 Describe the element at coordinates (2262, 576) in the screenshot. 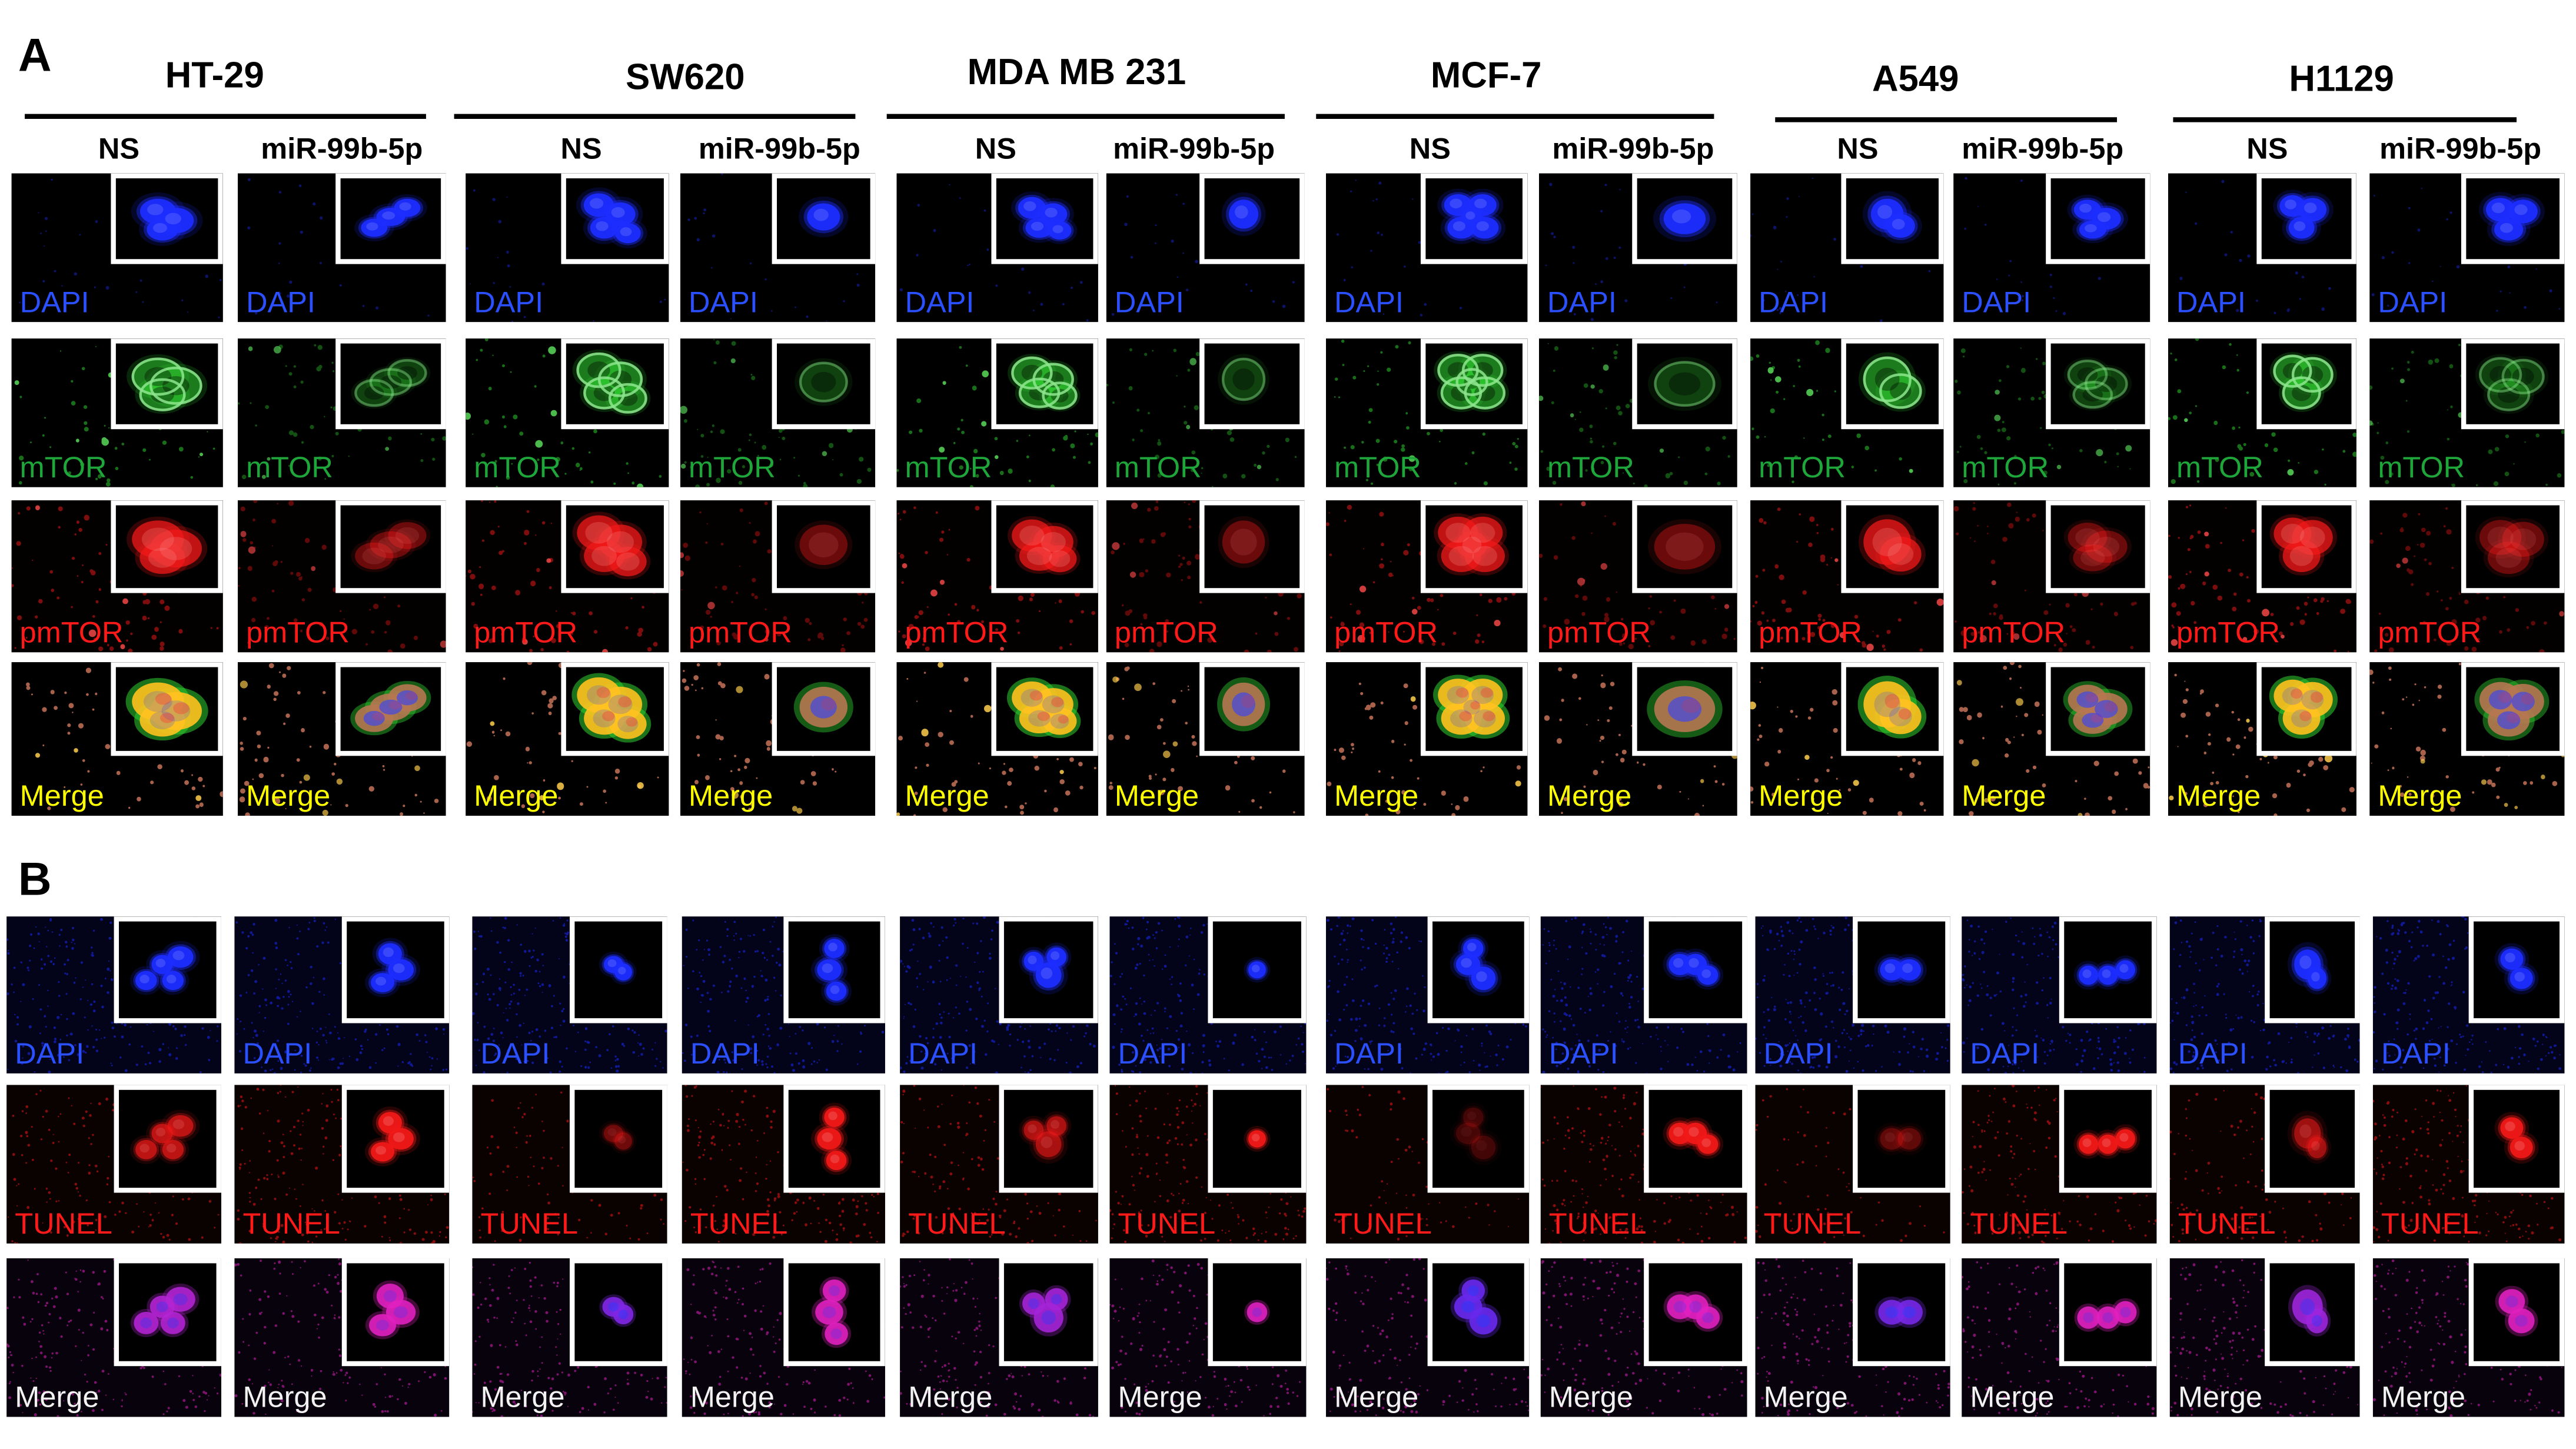

I see `micrograph-tile: pmTOR` at that location.